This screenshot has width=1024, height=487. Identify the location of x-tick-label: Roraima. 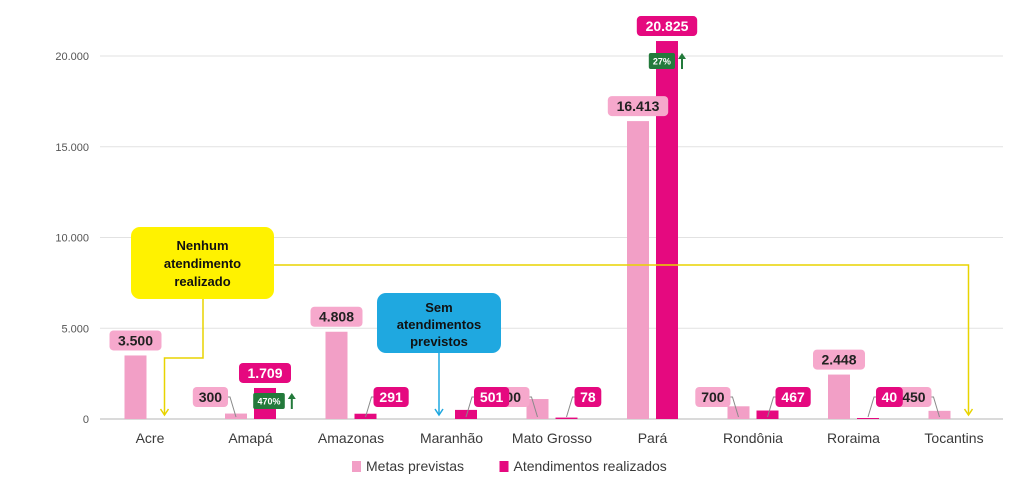
(853, 438).